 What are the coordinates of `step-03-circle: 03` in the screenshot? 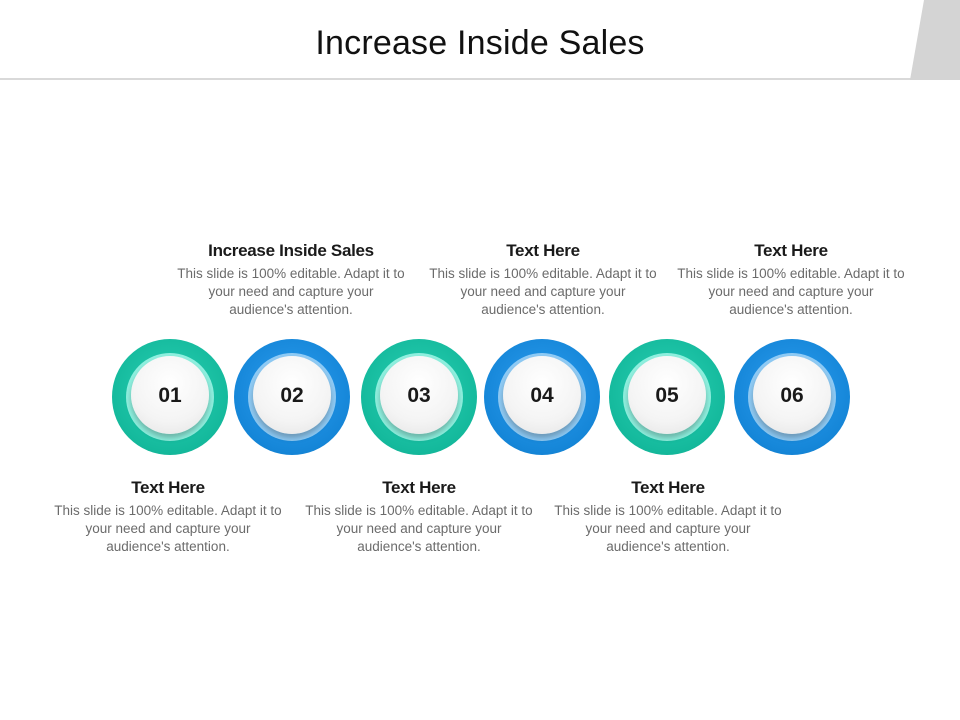 It's located at (419, 397).